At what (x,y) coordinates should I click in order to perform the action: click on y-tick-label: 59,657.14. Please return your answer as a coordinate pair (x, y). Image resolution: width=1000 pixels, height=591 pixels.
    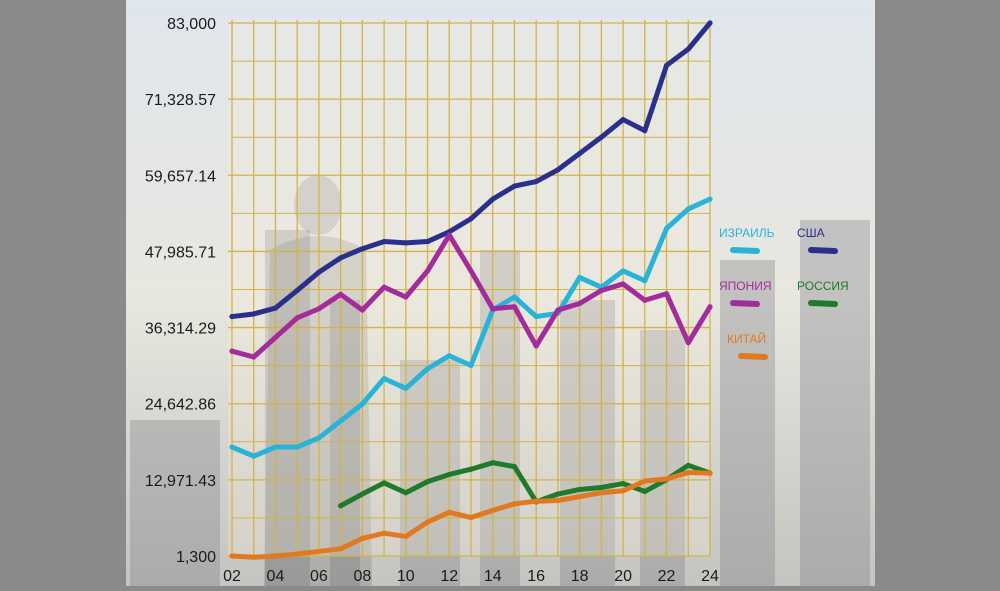
    Looking at the image, I should click on (180, 176).